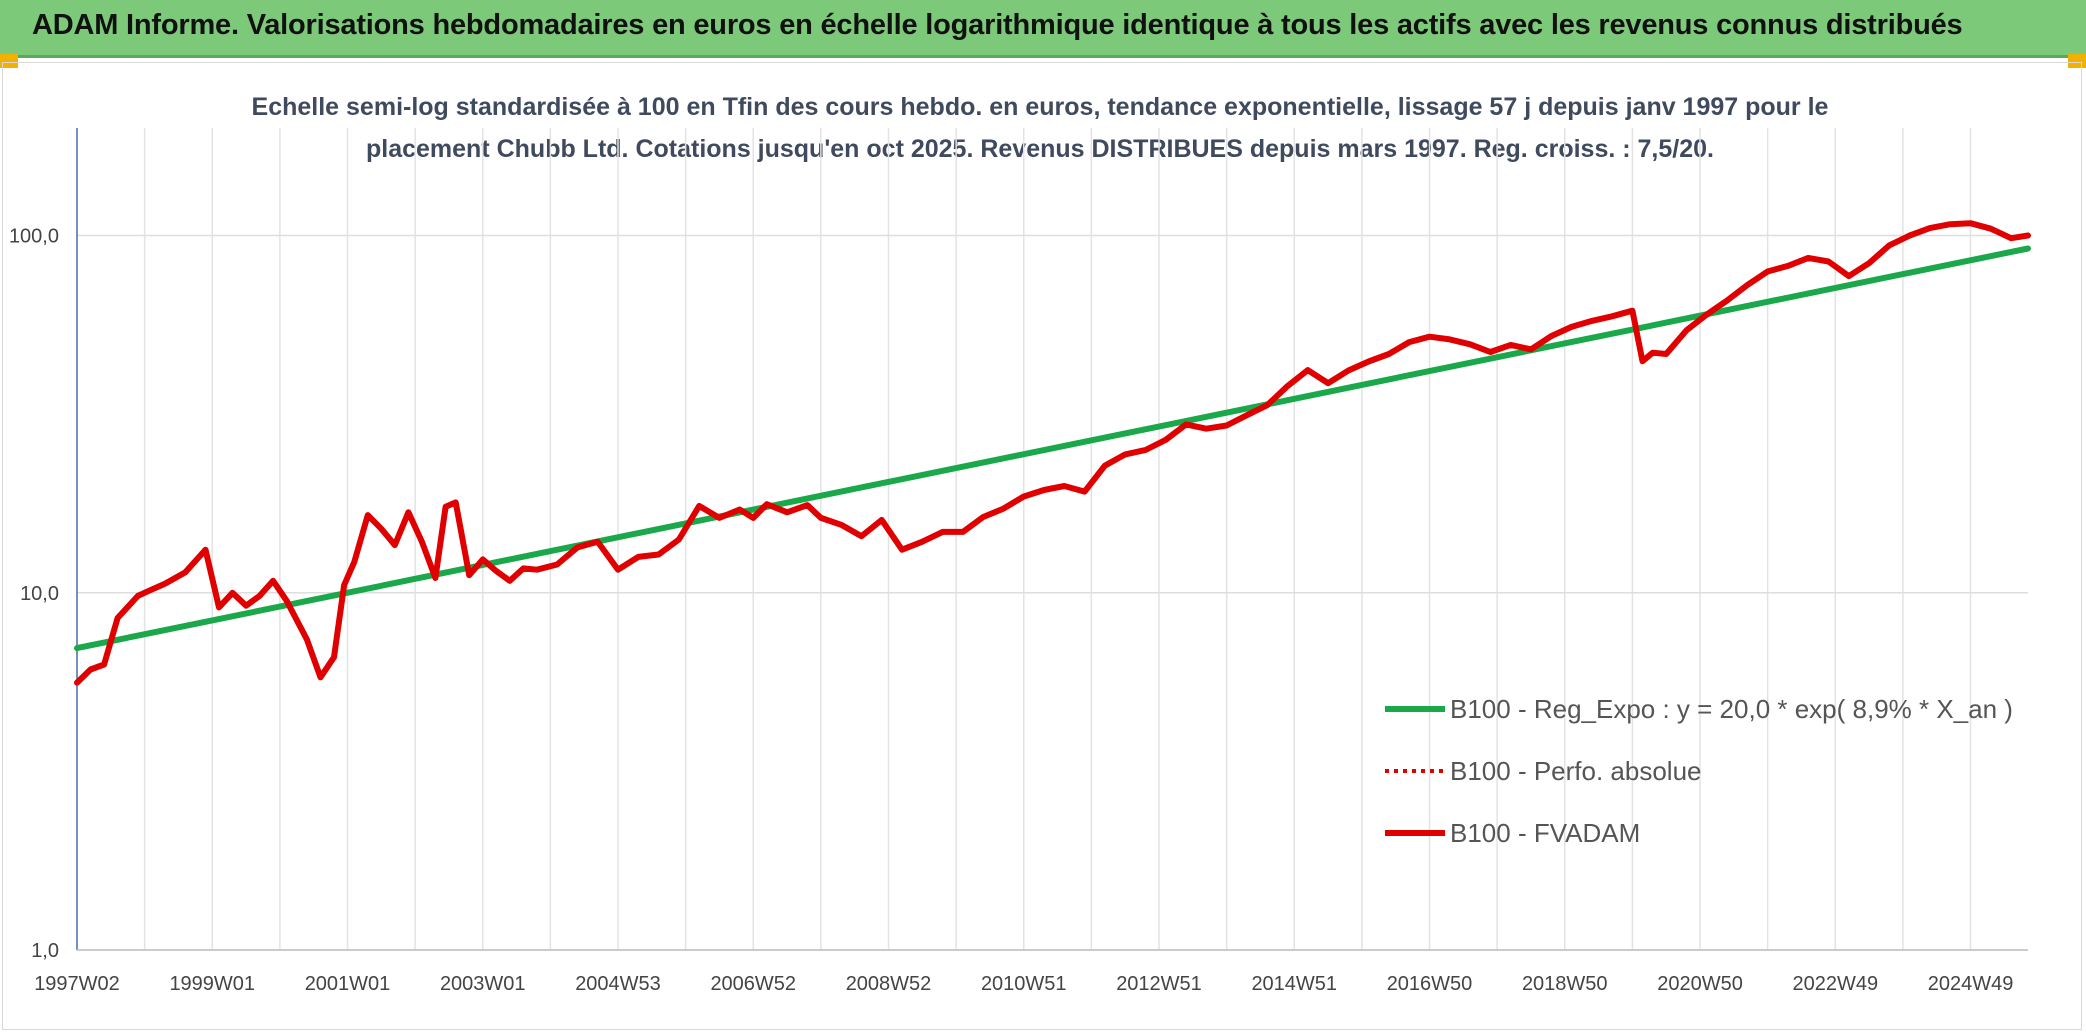 The width and height of the screenshot is (2086, 1033). I want to click on x-tick-label: 2001W01, so click(348, 984).